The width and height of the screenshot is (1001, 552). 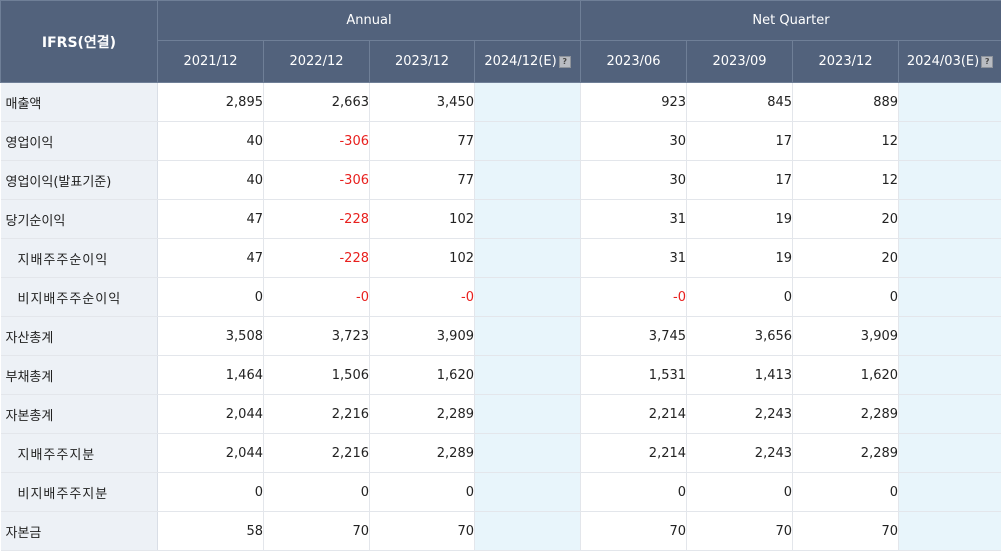 What do you see at coordinates (79, 453) in the screenshot?
I see `row-label: 지배주주지분` at bounding box center [79, 453].